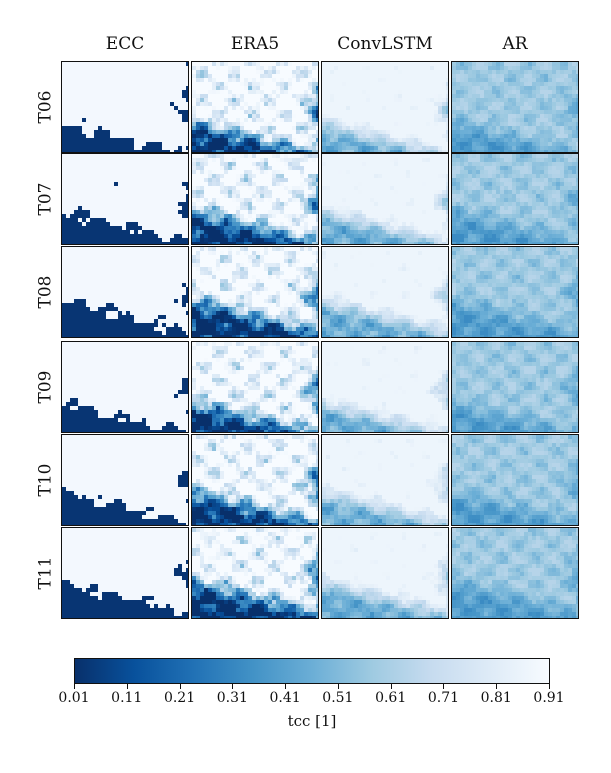 The image size is (611, 773). What do you see at coordinates (45, 387) in the screenshot?
I see `row-label-t09: T09` at bounding box center [45, 387].